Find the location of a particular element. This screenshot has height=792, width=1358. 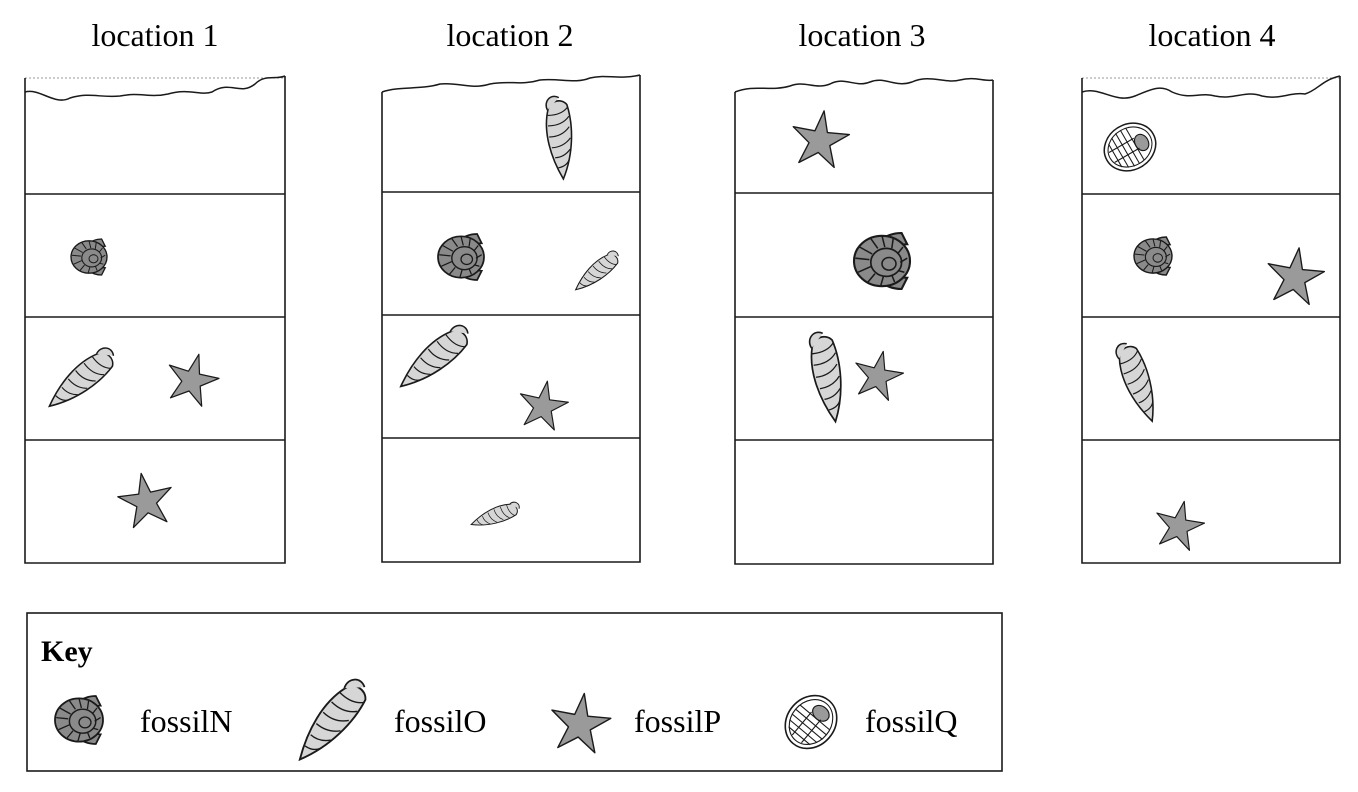

location-3-column is located at coordinates (864, 321).